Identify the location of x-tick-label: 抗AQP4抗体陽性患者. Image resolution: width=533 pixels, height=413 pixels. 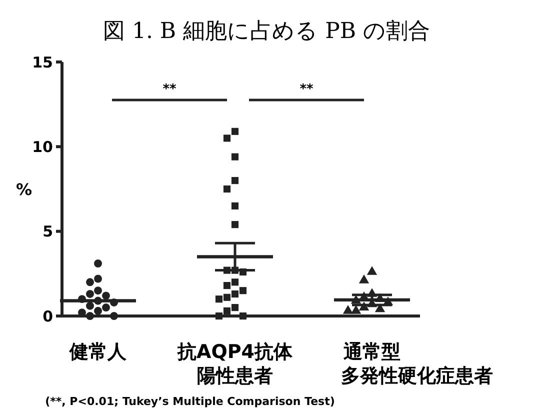
(235, 364).